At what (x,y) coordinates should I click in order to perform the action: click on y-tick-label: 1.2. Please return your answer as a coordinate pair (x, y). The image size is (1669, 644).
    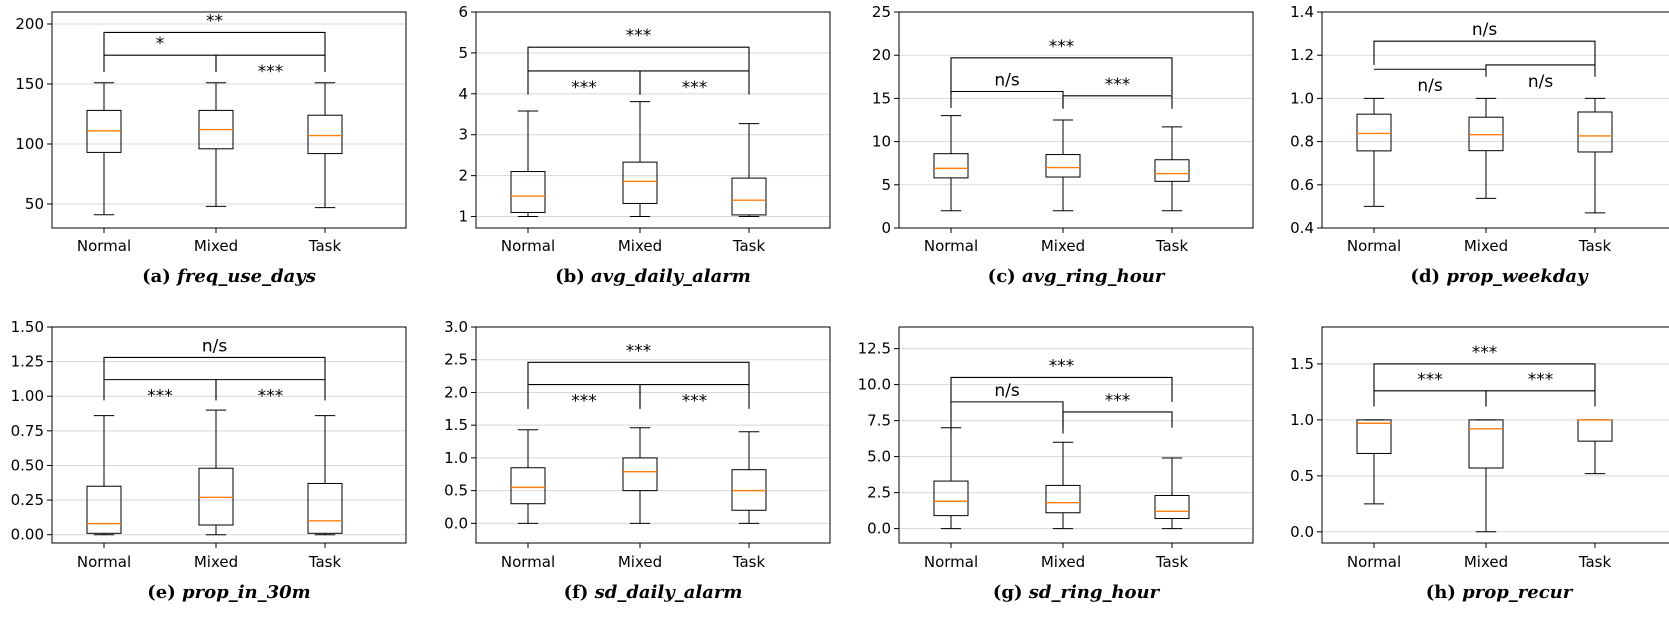
    Looking at the image, I should click on (1302, 55).